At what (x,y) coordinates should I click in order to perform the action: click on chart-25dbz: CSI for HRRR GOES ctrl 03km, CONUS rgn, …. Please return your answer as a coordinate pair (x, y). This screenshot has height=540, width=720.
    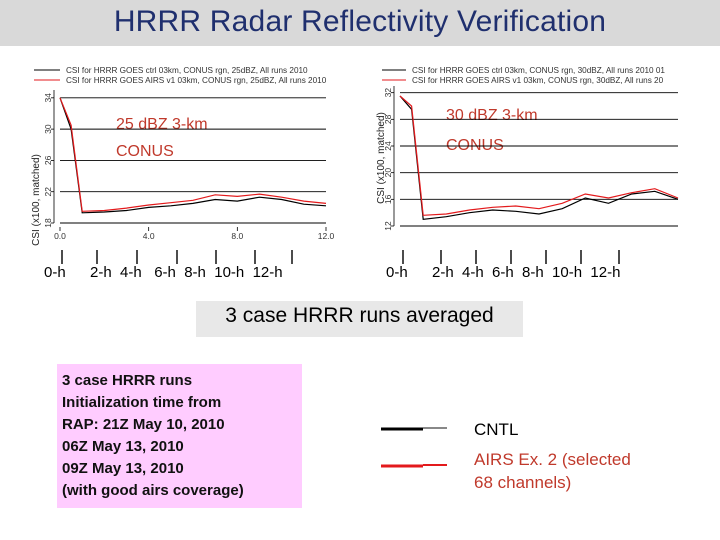
    Looking at the image, I should click on (183, 156).